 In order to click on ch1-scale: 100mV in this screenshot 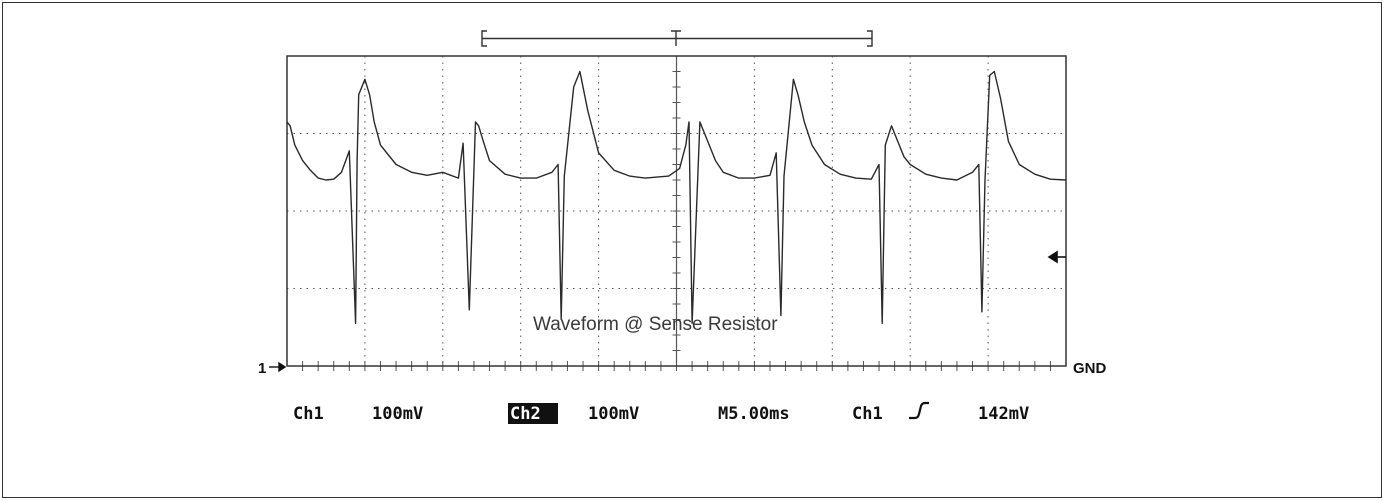, I will do `click(397, 414)`.